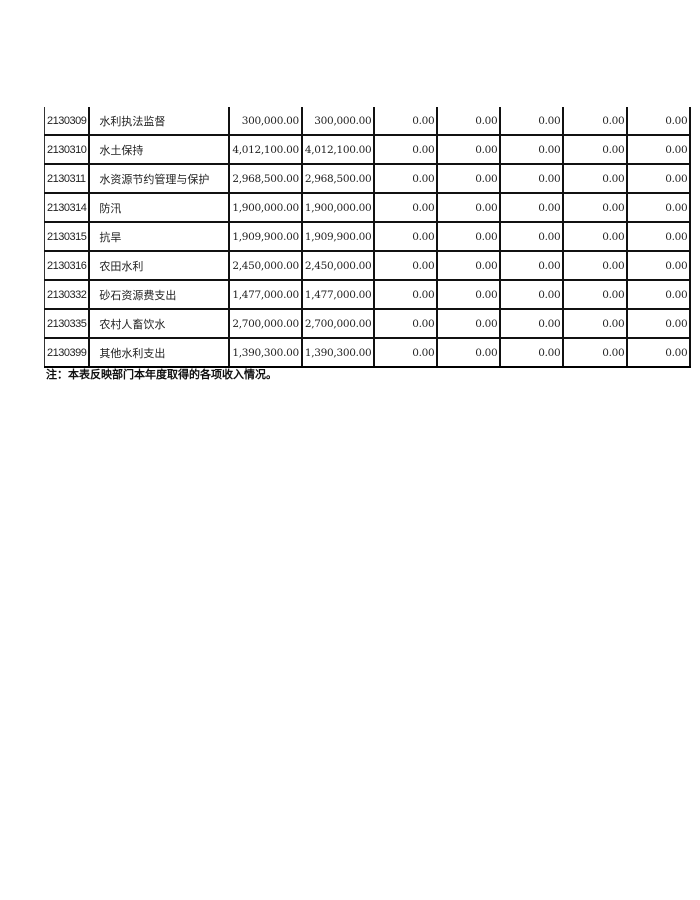 Image resolution: width=700 pixels, height=900 pixels. I want to click on subject-name-cell: 水资源节约管理与保护, so click(160, 179).